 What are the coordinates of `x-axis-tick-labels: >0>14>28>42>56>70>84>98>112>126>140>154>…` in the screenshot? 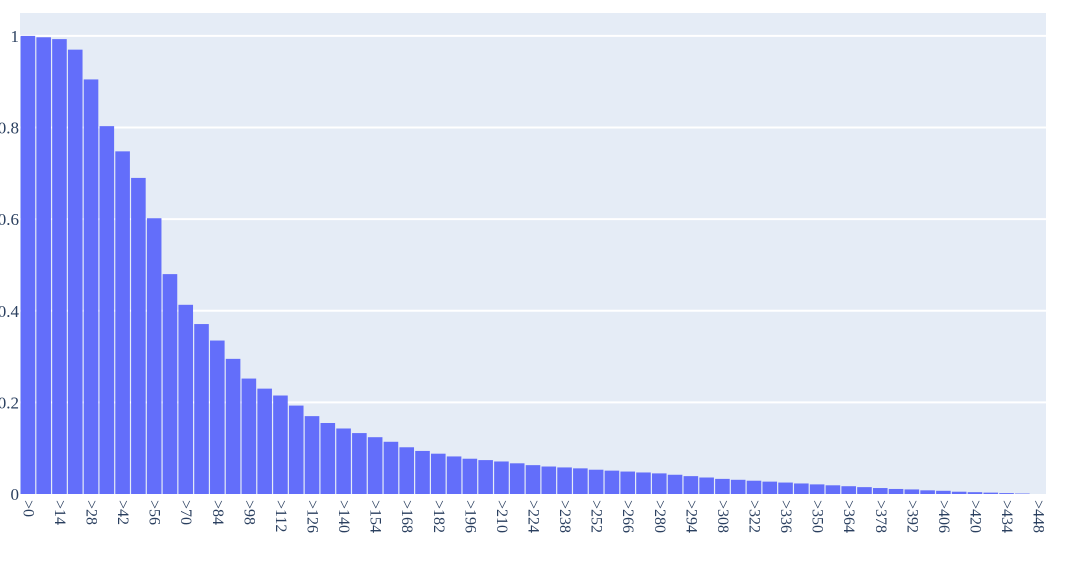 It's located at (532, 516).